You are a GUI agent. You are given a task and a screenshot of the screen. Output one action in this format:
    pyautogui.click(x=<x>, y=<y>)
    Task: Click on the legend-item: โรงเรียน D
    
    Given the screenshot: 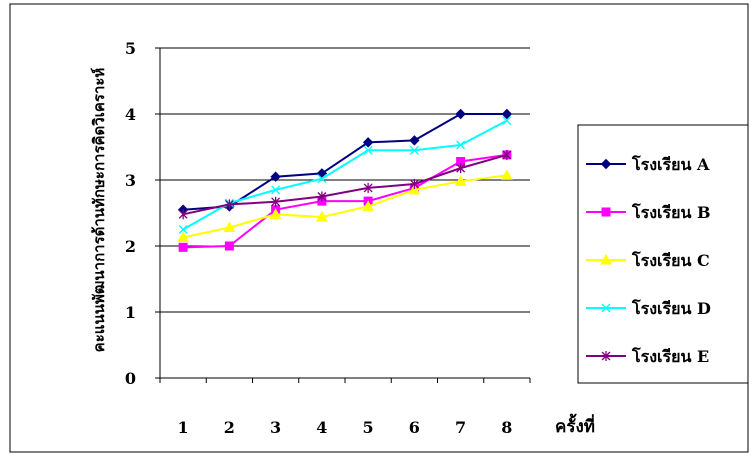 What is the action you would take?
    pyautogui.click(x=648, y=308)
    